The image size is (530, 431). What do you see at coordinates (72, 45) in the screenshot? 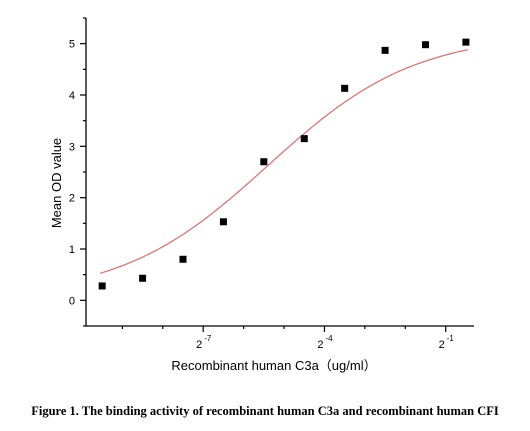
I see `y-tick-label: 5` at bounding box center [72, 45].